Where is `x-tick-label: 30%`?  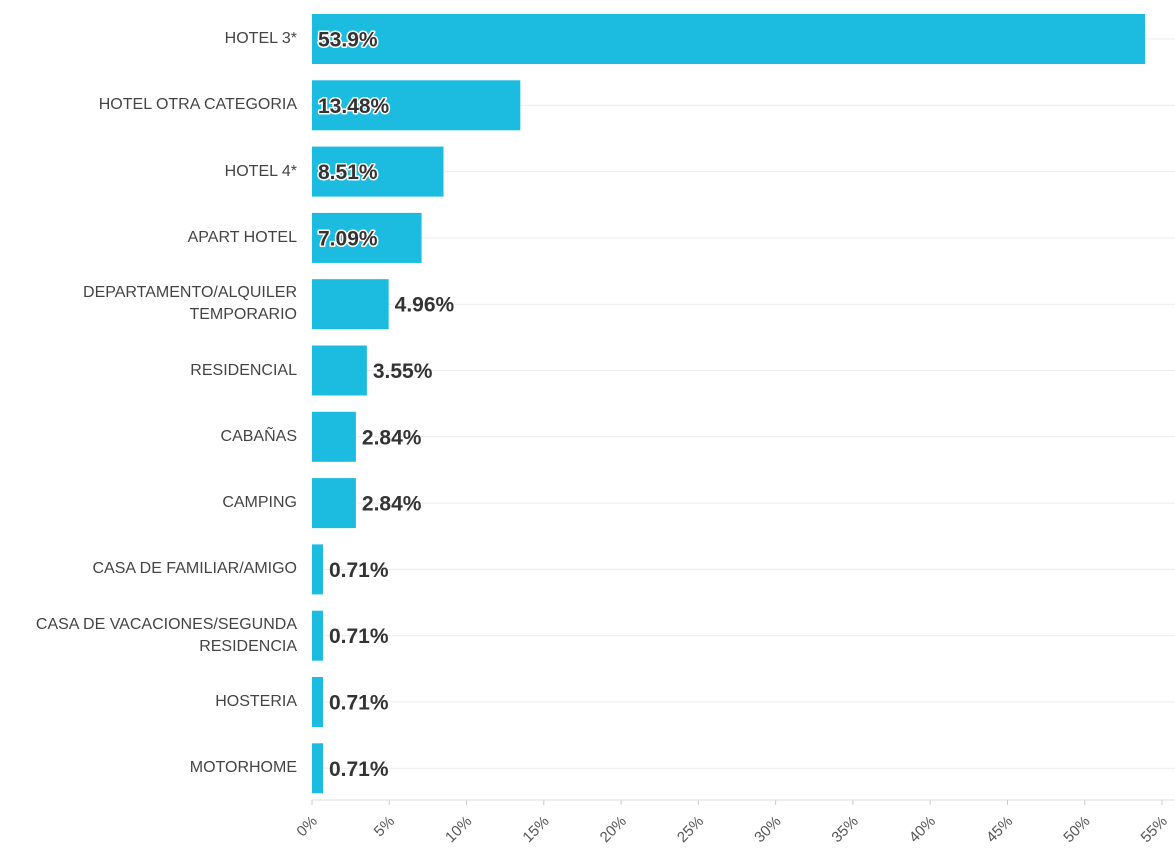
x-tick-label: 30% is located at coordinates (767, 829).